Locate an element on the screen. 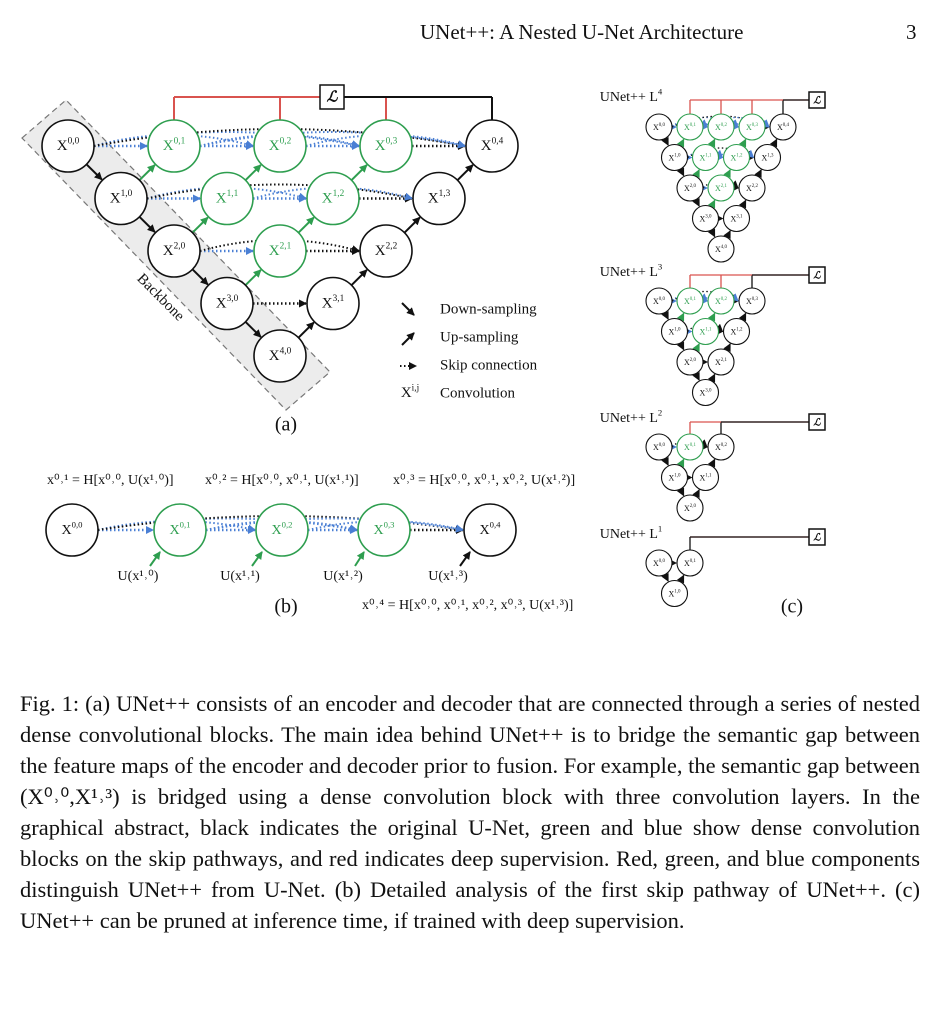 Image resolution: width=942 pixels, height=1010 pixels. c-l2-node-1-1-label: X1,1 is located at coordinates (706, 477).